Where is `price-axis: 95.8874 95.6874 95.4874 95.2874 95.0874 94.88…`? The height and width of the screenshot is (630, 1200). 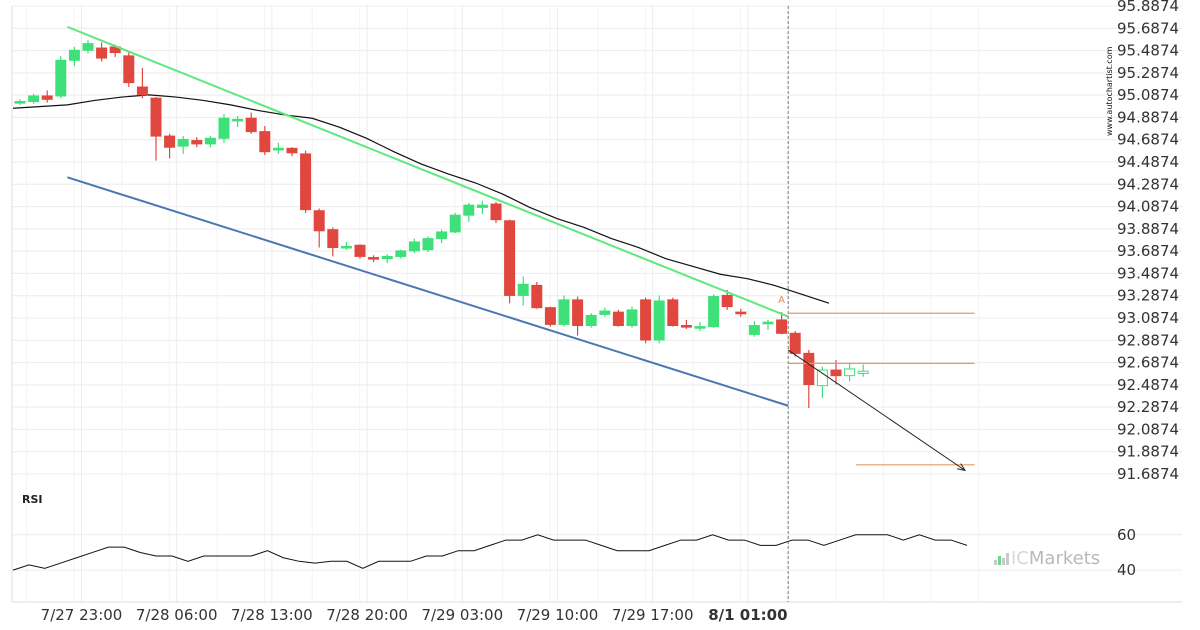 price-axis: 95.8874 95.6874 95.4874 95.2874 95.0874 94.88… is located at coordinates (1148, 241).